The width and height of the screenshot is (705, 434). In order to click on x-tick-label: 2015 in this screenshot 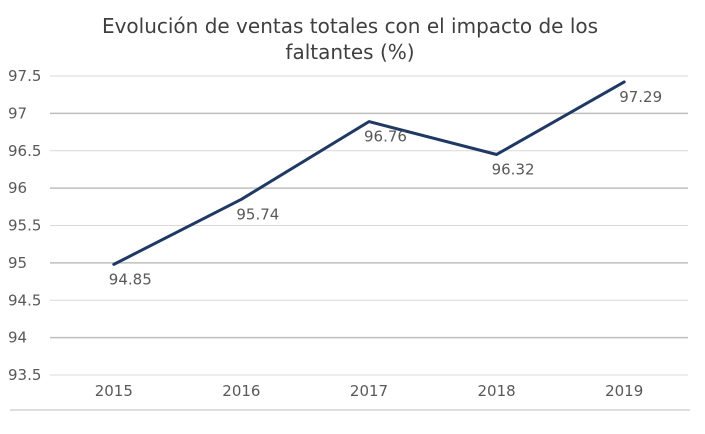, I will do `click(114, 391)`.